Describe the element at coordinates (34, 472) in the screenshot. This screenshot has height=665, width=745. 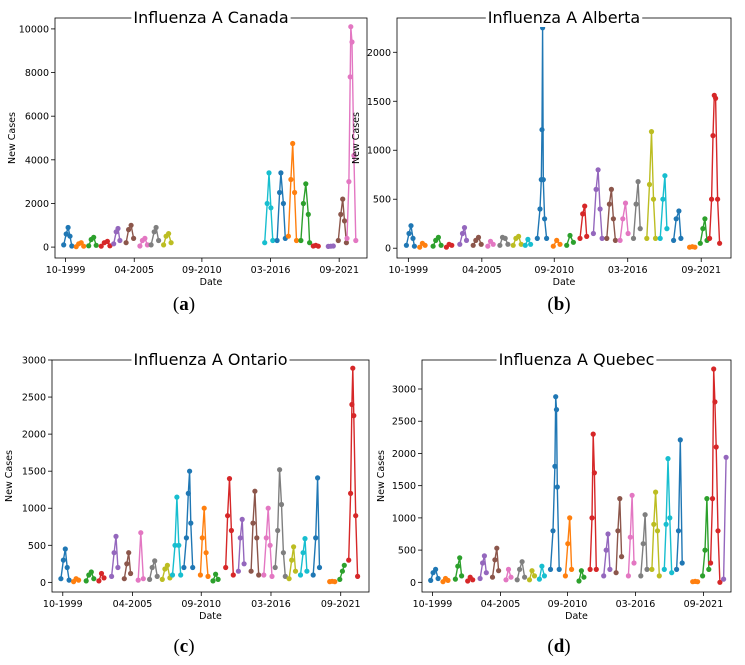
I see `y-tick-label: 1500` at that location.